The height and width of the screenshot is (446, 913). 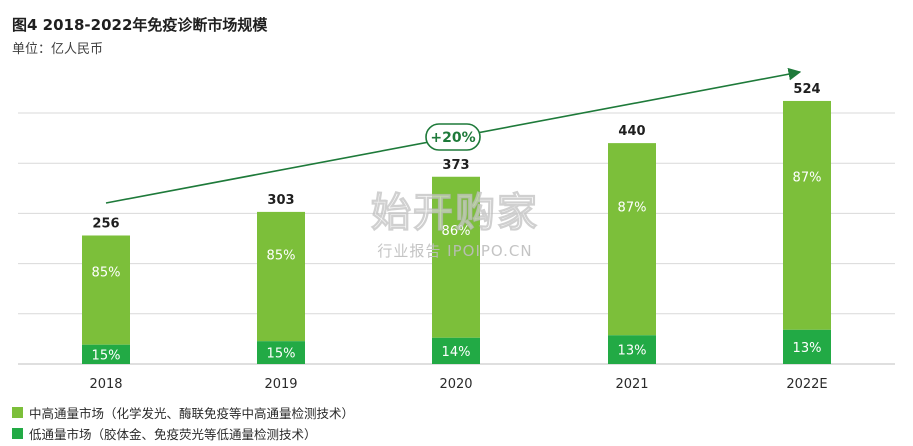 I want to click on bar-high-2019, so click(x=281, y=276).